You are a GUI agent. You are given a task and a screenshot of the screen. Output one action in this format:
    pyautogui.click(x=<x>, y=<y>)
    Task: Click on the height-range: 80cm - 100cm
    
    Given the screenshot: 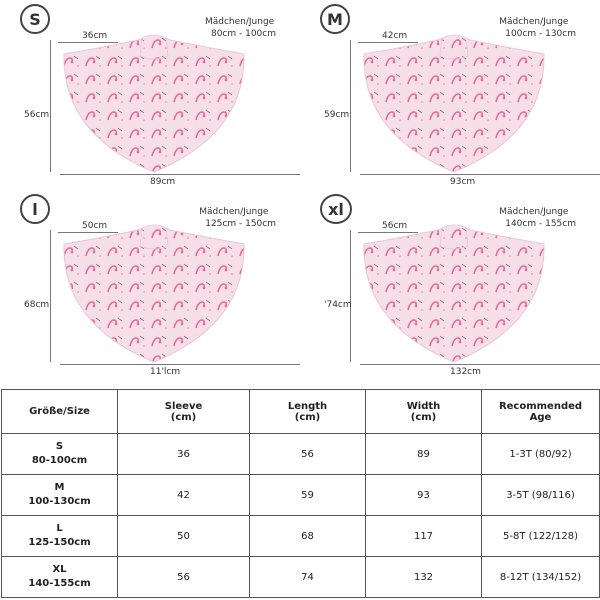 What is the action you would take?
    pyautogui.click(x=243, y=34)
    